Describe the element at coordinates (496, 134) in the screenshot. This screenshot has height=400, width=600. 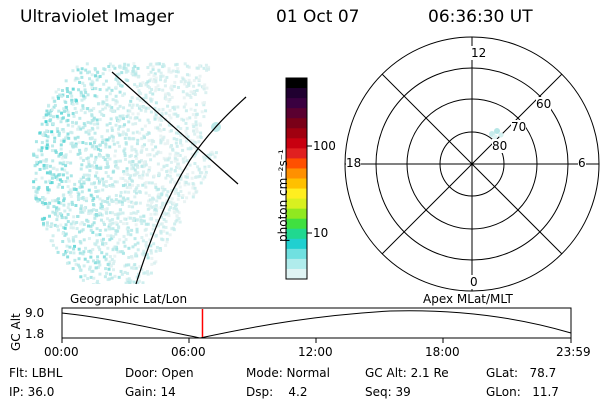
I see `polar-emission-patch` at that location.